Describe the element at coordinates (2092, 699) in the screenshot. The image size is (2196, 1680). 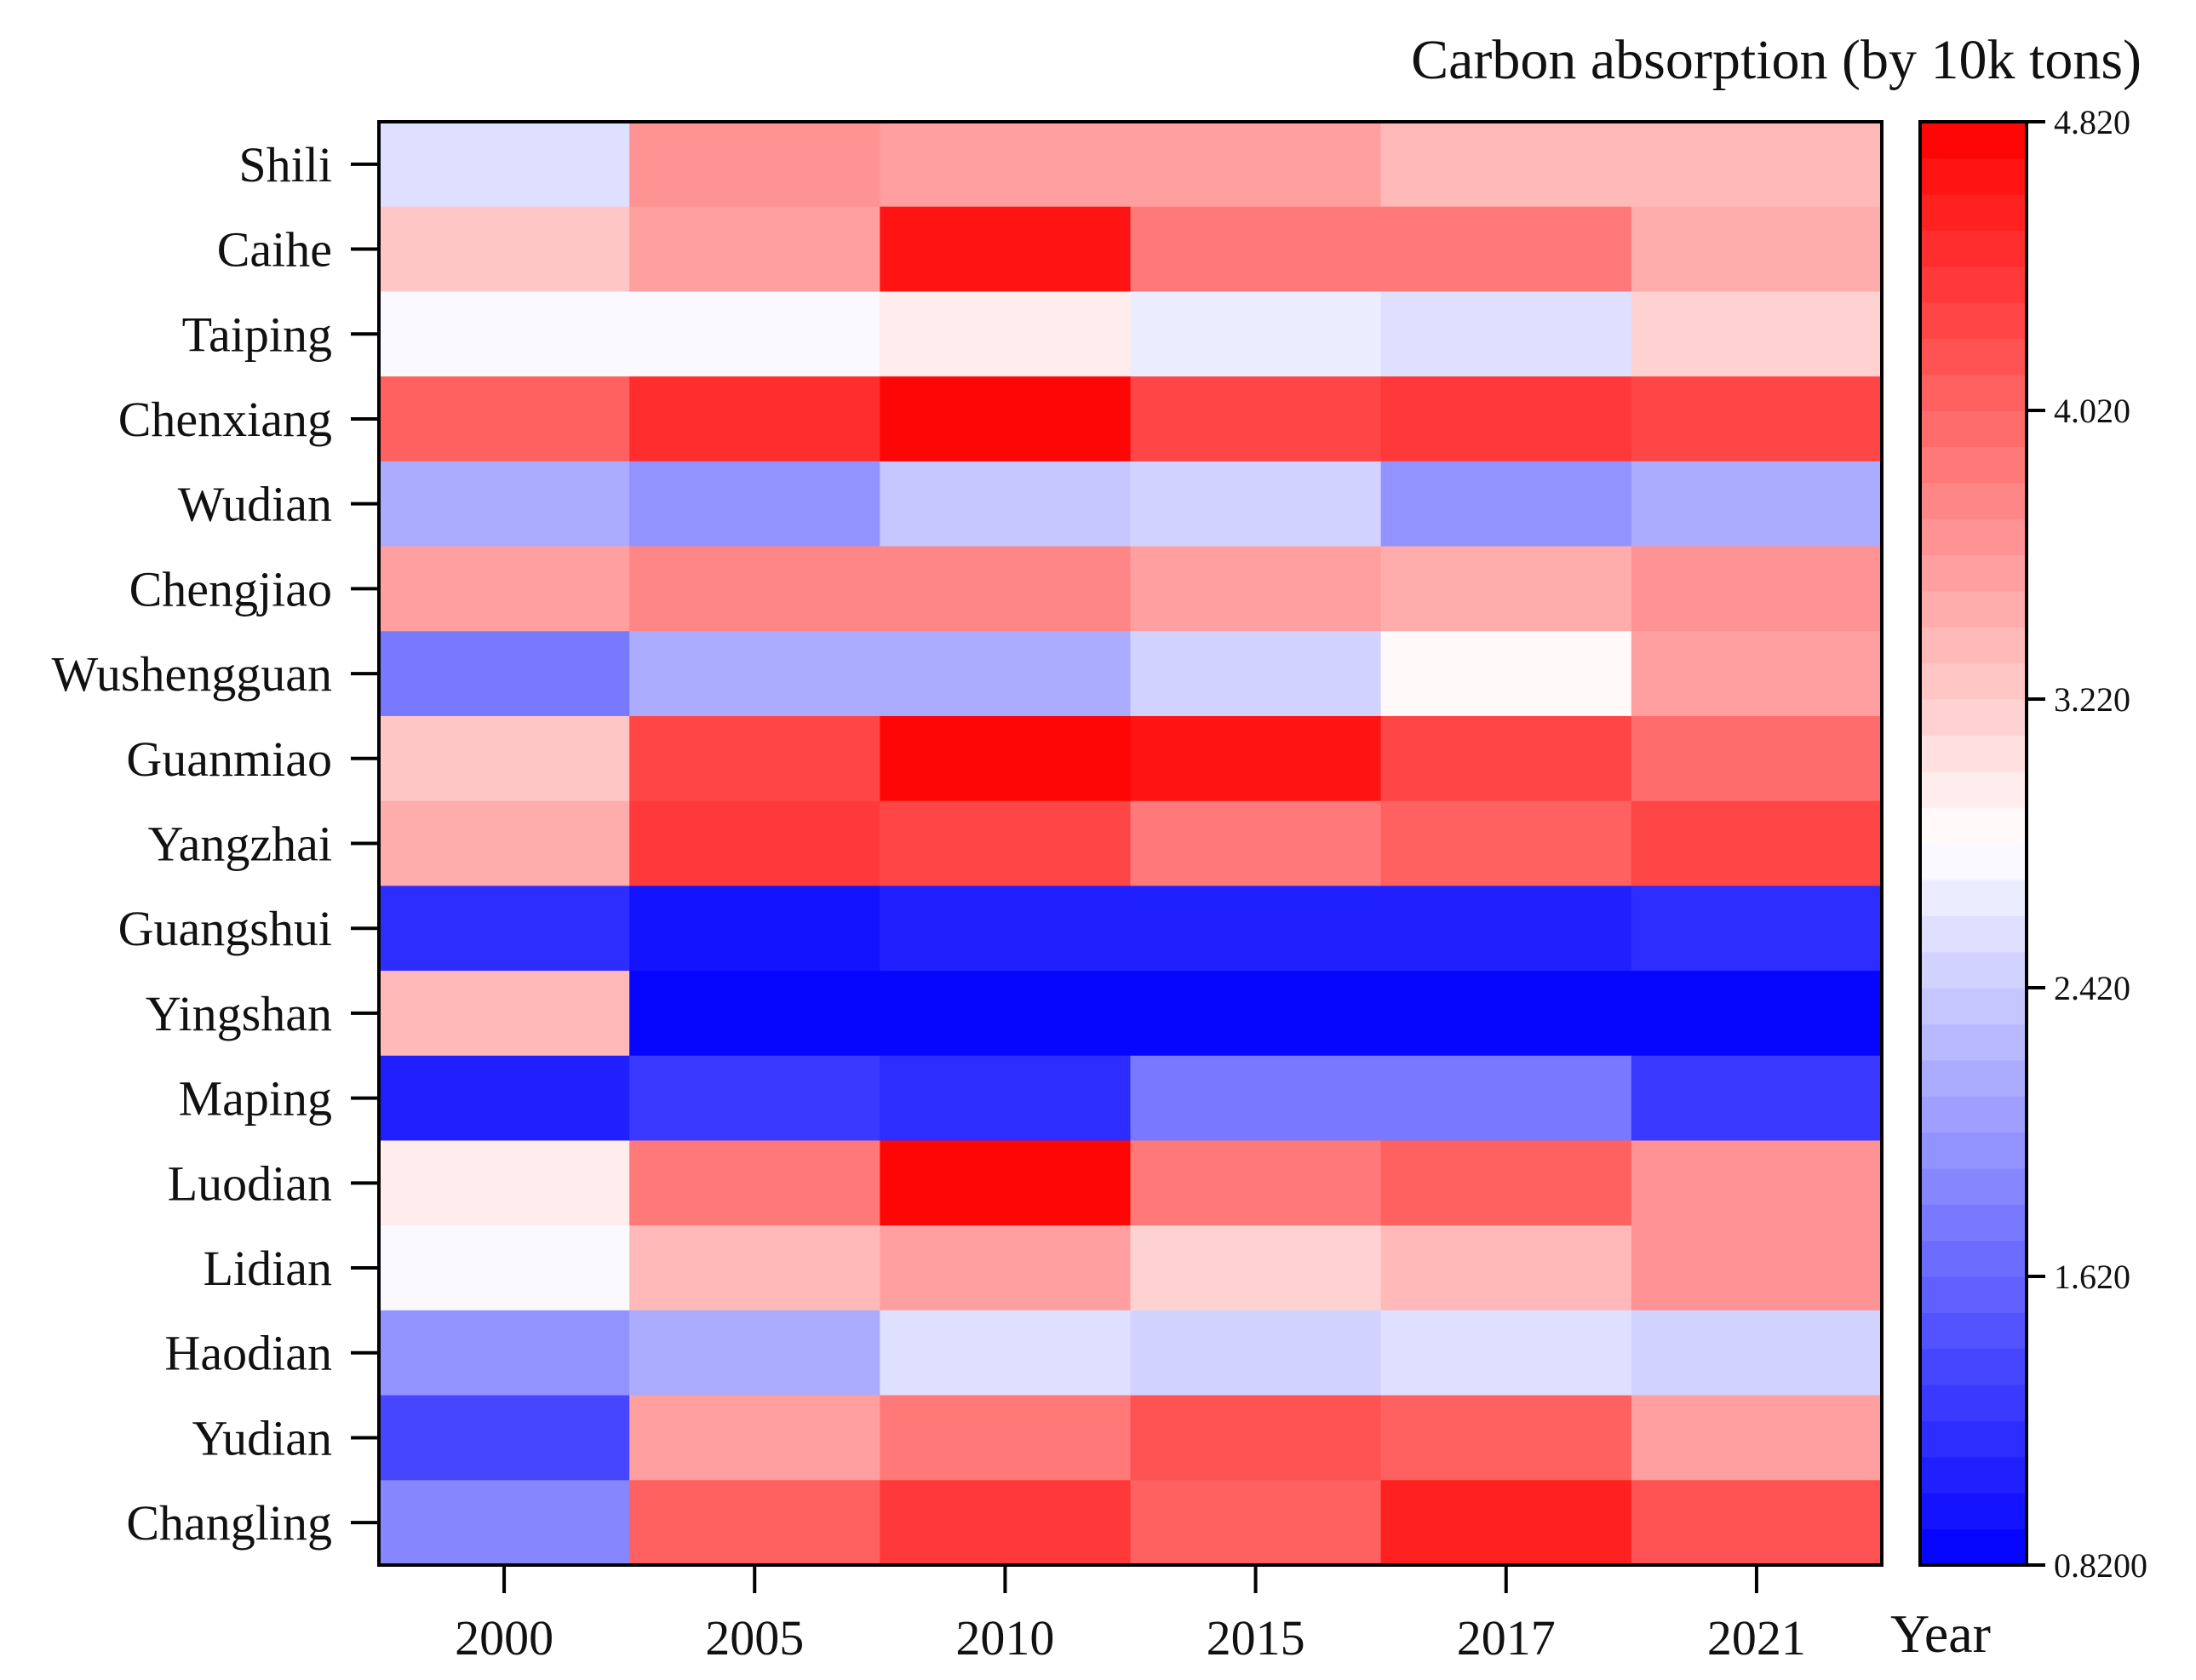
I see `colorbar-tick-label: 3.220` at that location.